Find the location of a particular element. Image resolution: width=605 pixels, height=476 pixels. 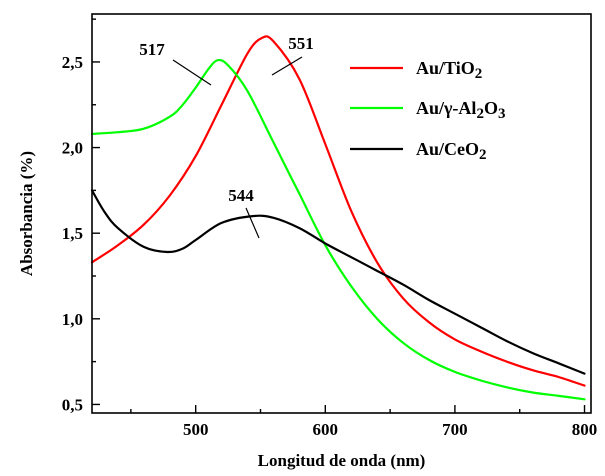

peak-label-517: 517 is located at coordinates (152, 49).